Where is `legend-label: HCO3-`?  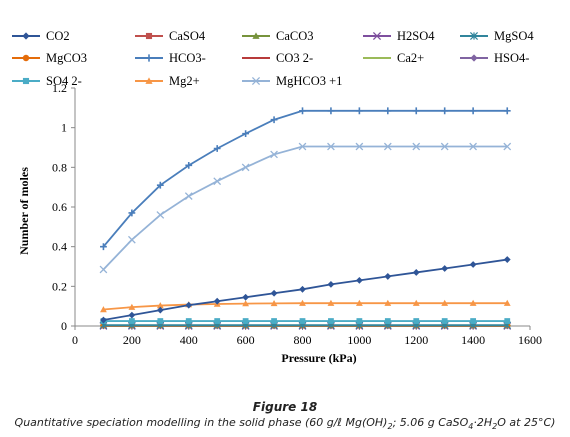 legend-label: HCO3- is located at coordinates (187, 58).